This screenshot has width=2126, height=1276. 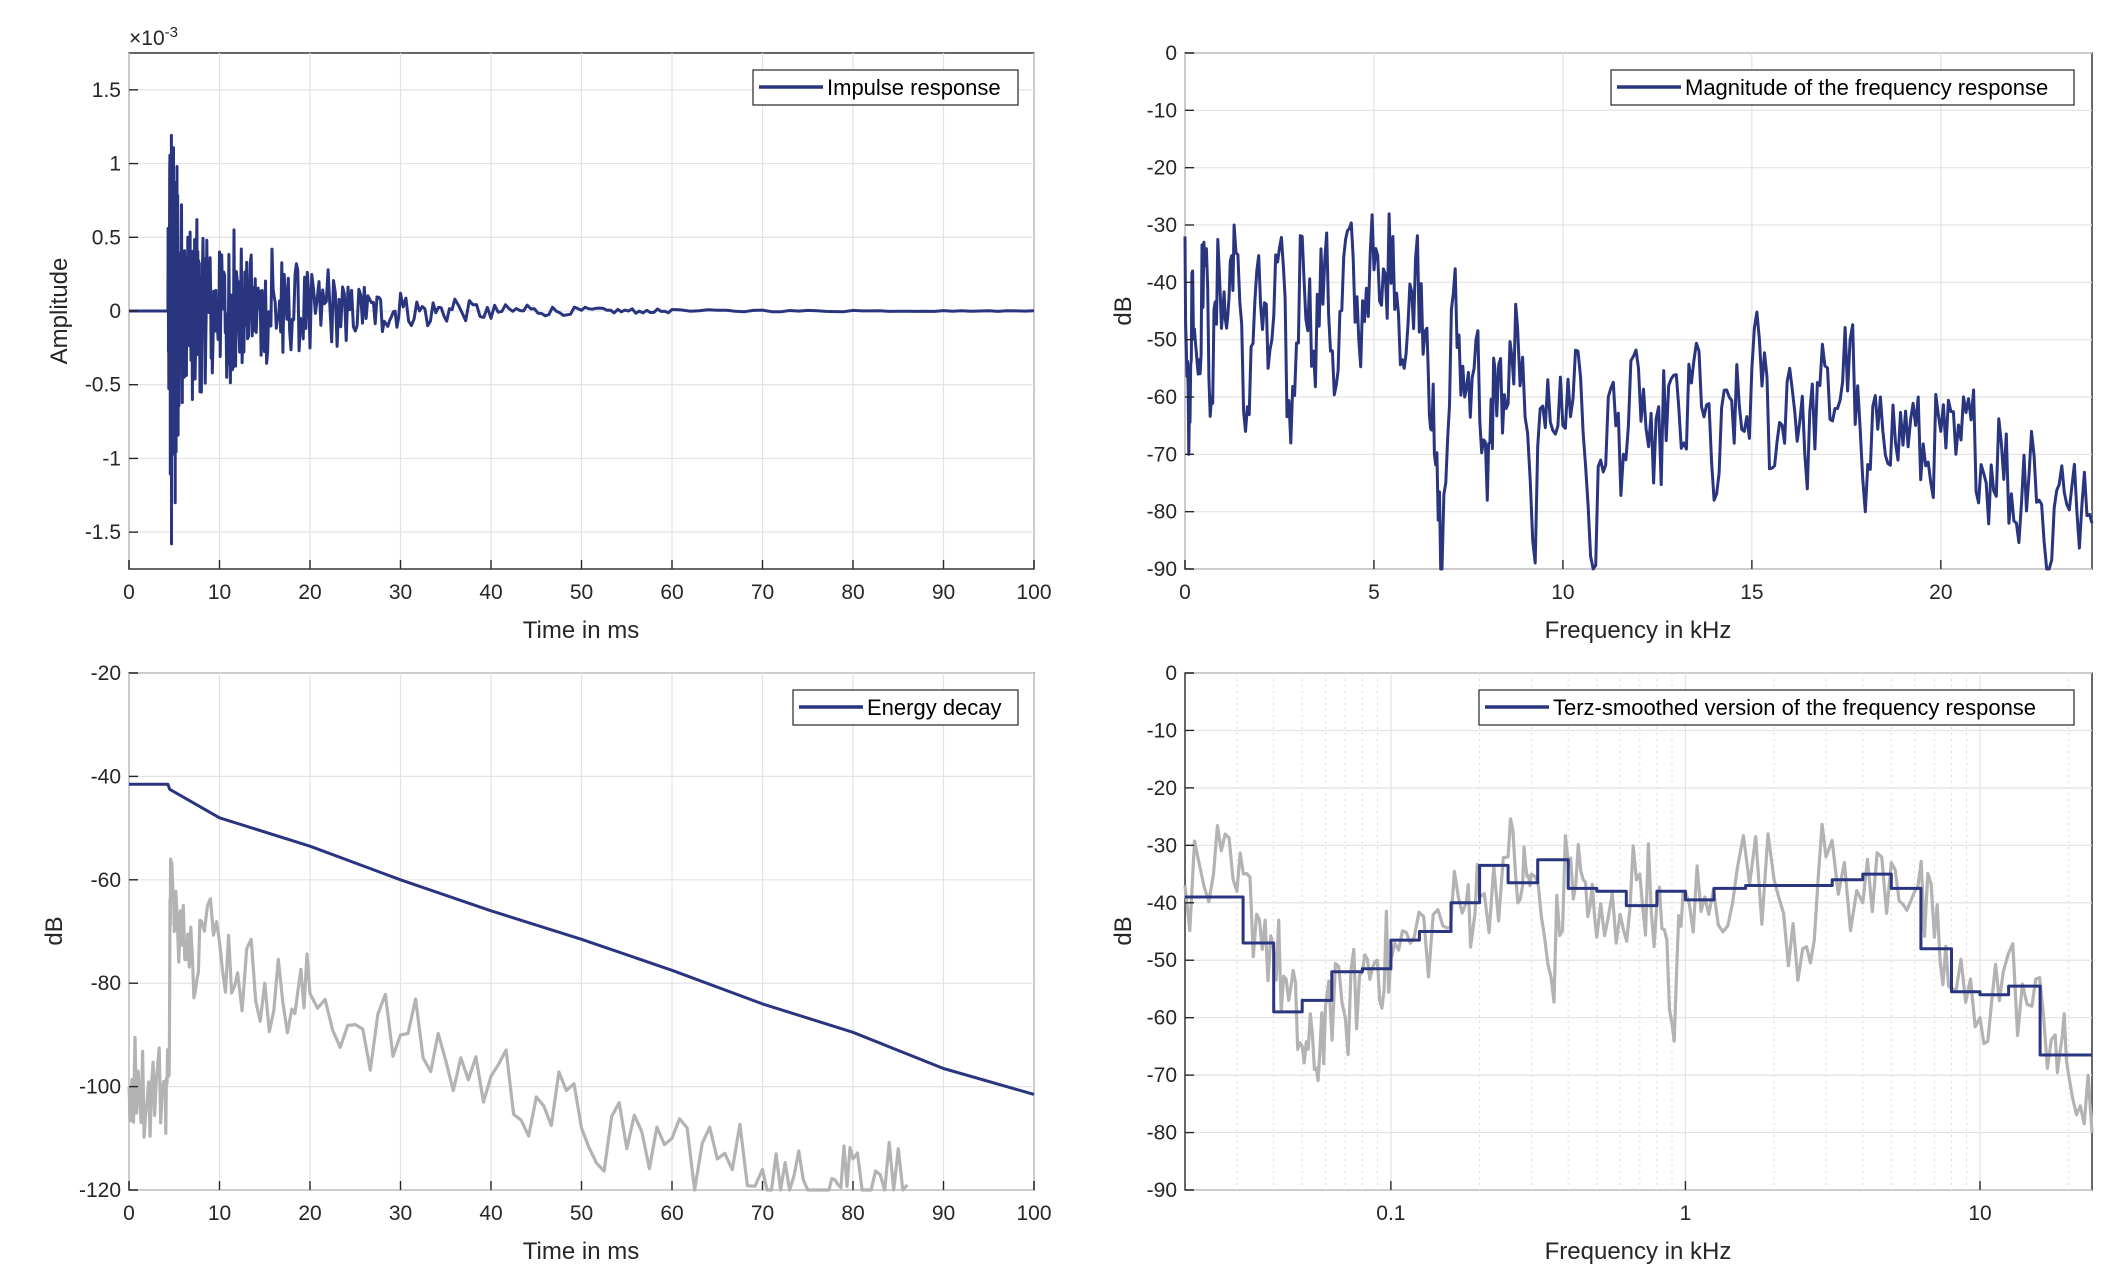 What do you see at coordinates (100, 932) in the screenshot?
I see `y-tick-labels: -20 -40 -60 -80 -100 -120` at bounding box center [100, 932].